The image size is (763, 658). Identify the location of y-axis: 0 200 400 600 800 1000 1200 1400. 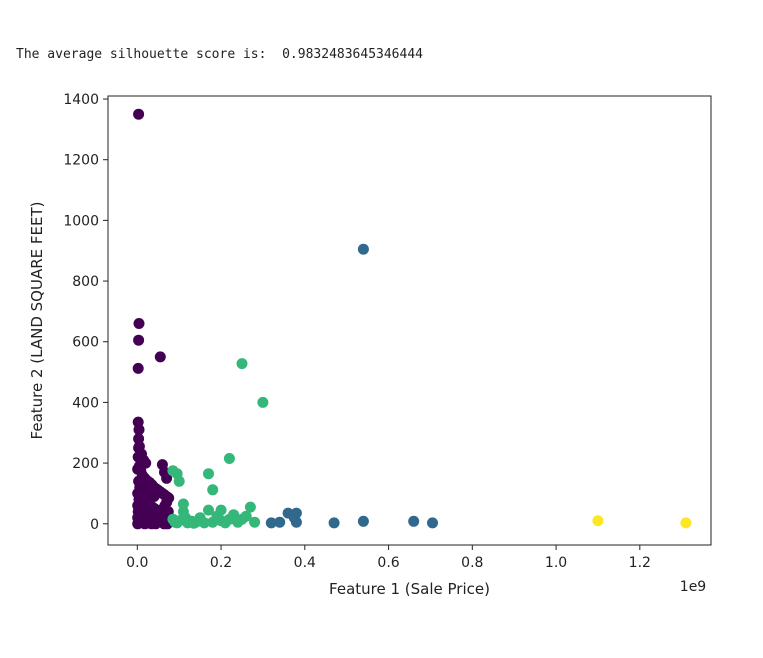
(85, 312).